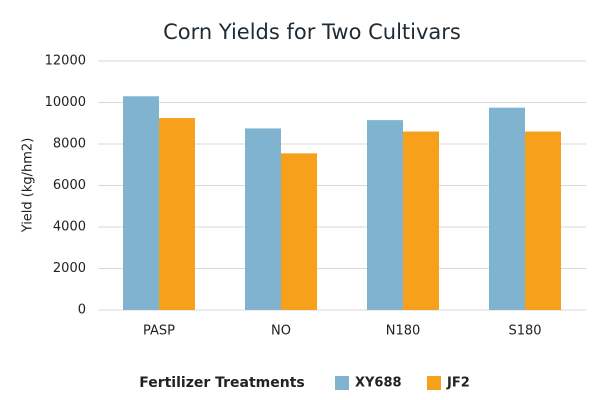 The height and width of the screenshot is (400, 602). I want to click on x-tick-label: N180, so click(403, 331).